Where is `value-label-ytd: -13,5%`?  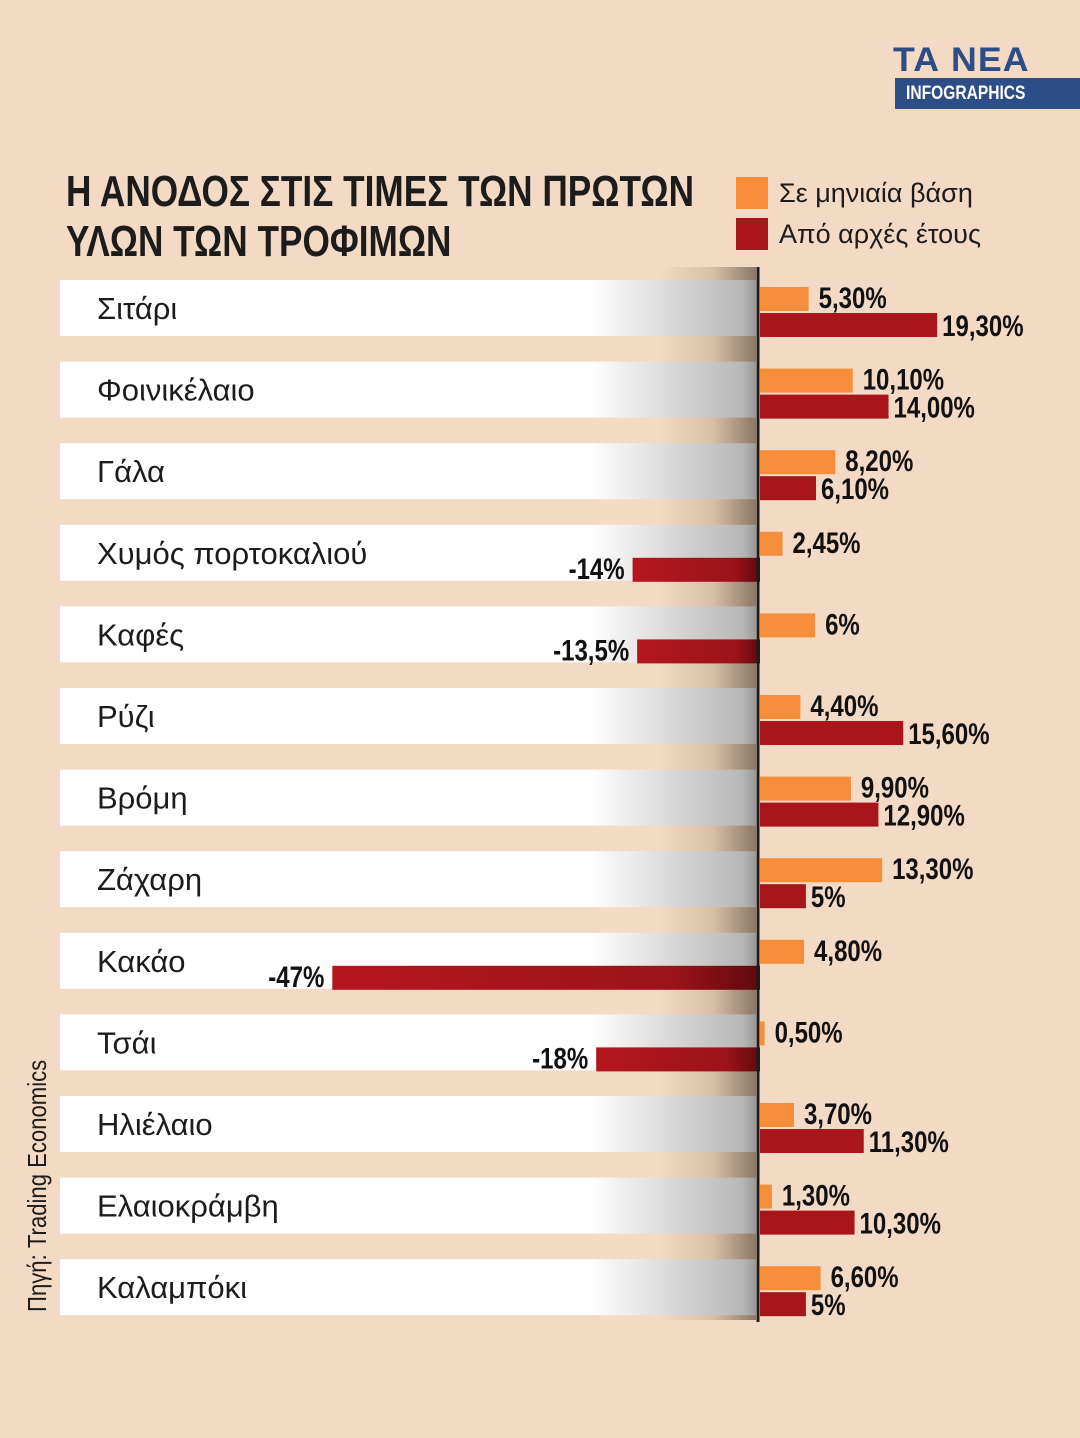
value-label-ytd: -13,5% is located at coordinates (591, 650).